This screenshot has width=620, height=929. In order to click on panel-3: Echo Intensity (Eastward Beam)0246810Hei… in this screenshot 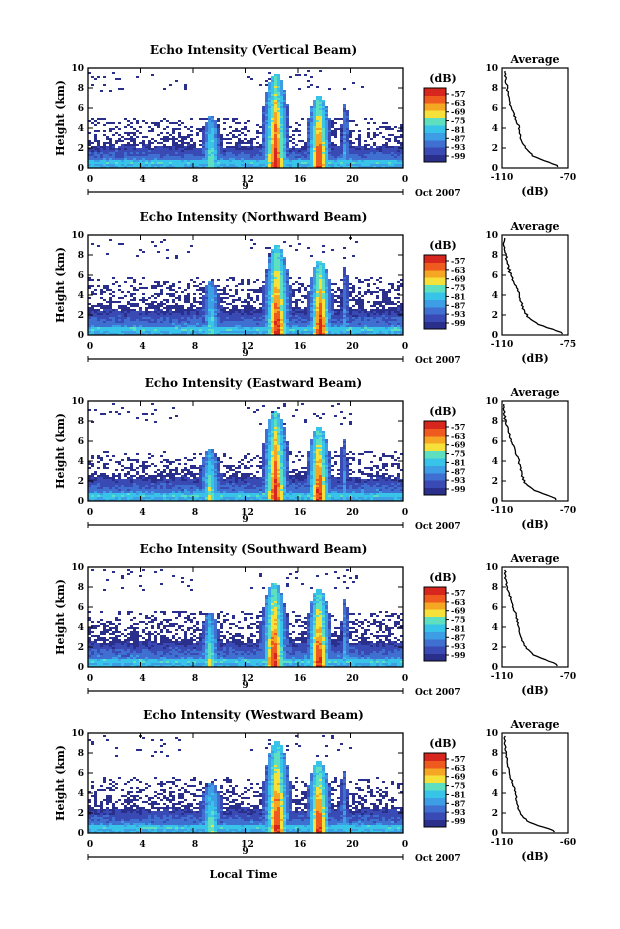, I will do `click(260, 454)`.